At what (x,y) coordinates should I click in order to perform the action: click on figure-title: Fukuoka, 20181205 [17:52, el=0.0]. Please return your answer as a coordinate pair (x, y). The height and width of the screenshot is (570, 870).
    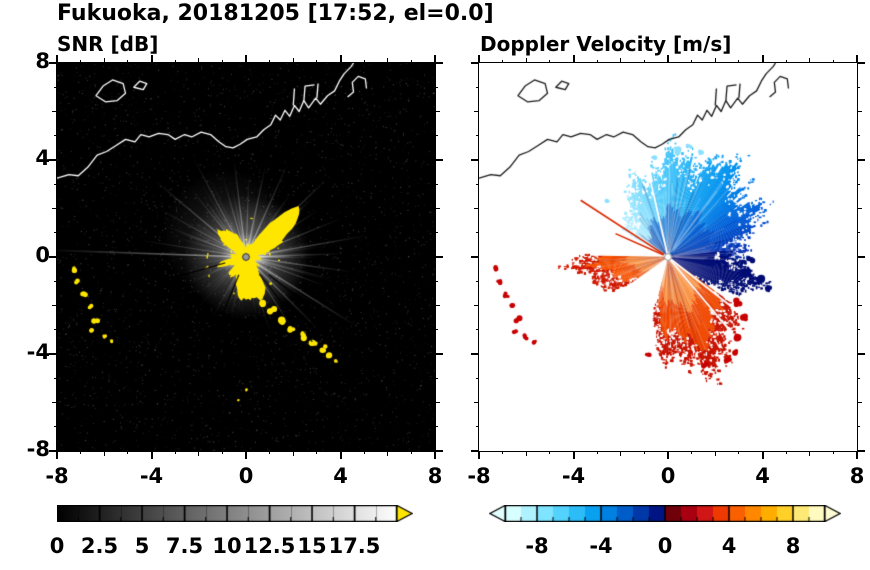
    Looking at the image, I should click on (275, 13).